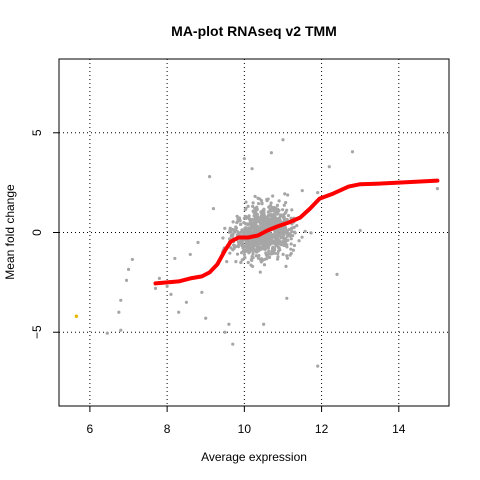  I want to click on y-axis-label: Mean fold change, so click(10, 232).